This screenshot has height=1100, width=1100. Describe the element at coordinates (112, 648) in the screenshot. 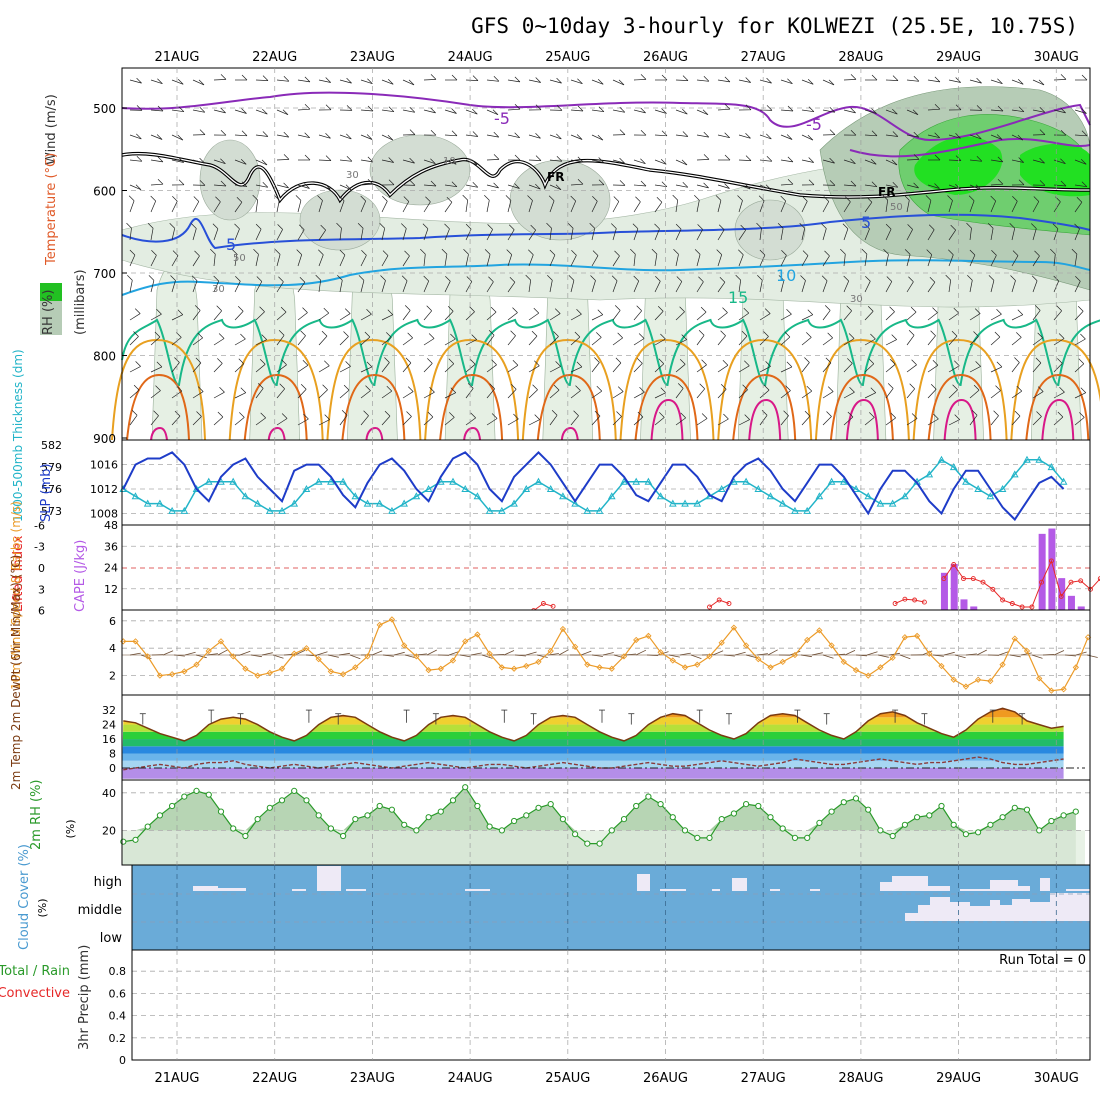

I see `wind-tick-label: 4` at that location.